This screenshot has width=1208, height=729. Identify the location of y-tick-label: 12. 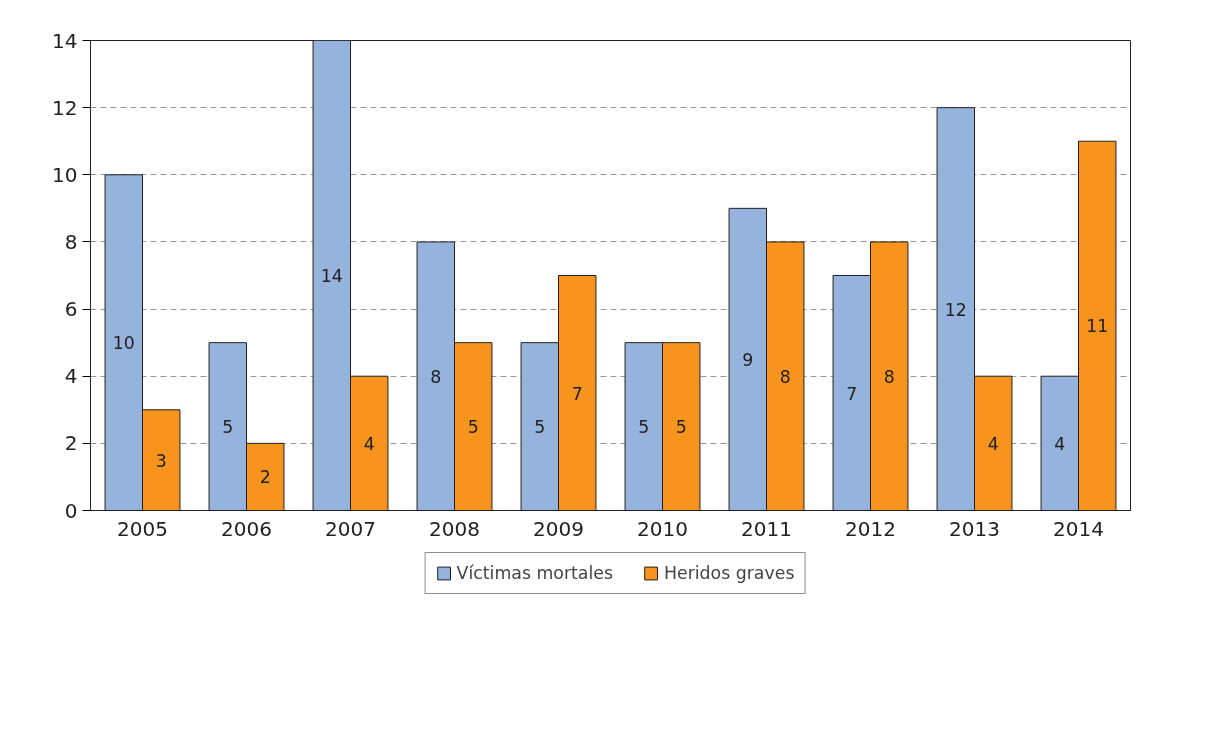
(65, 107).